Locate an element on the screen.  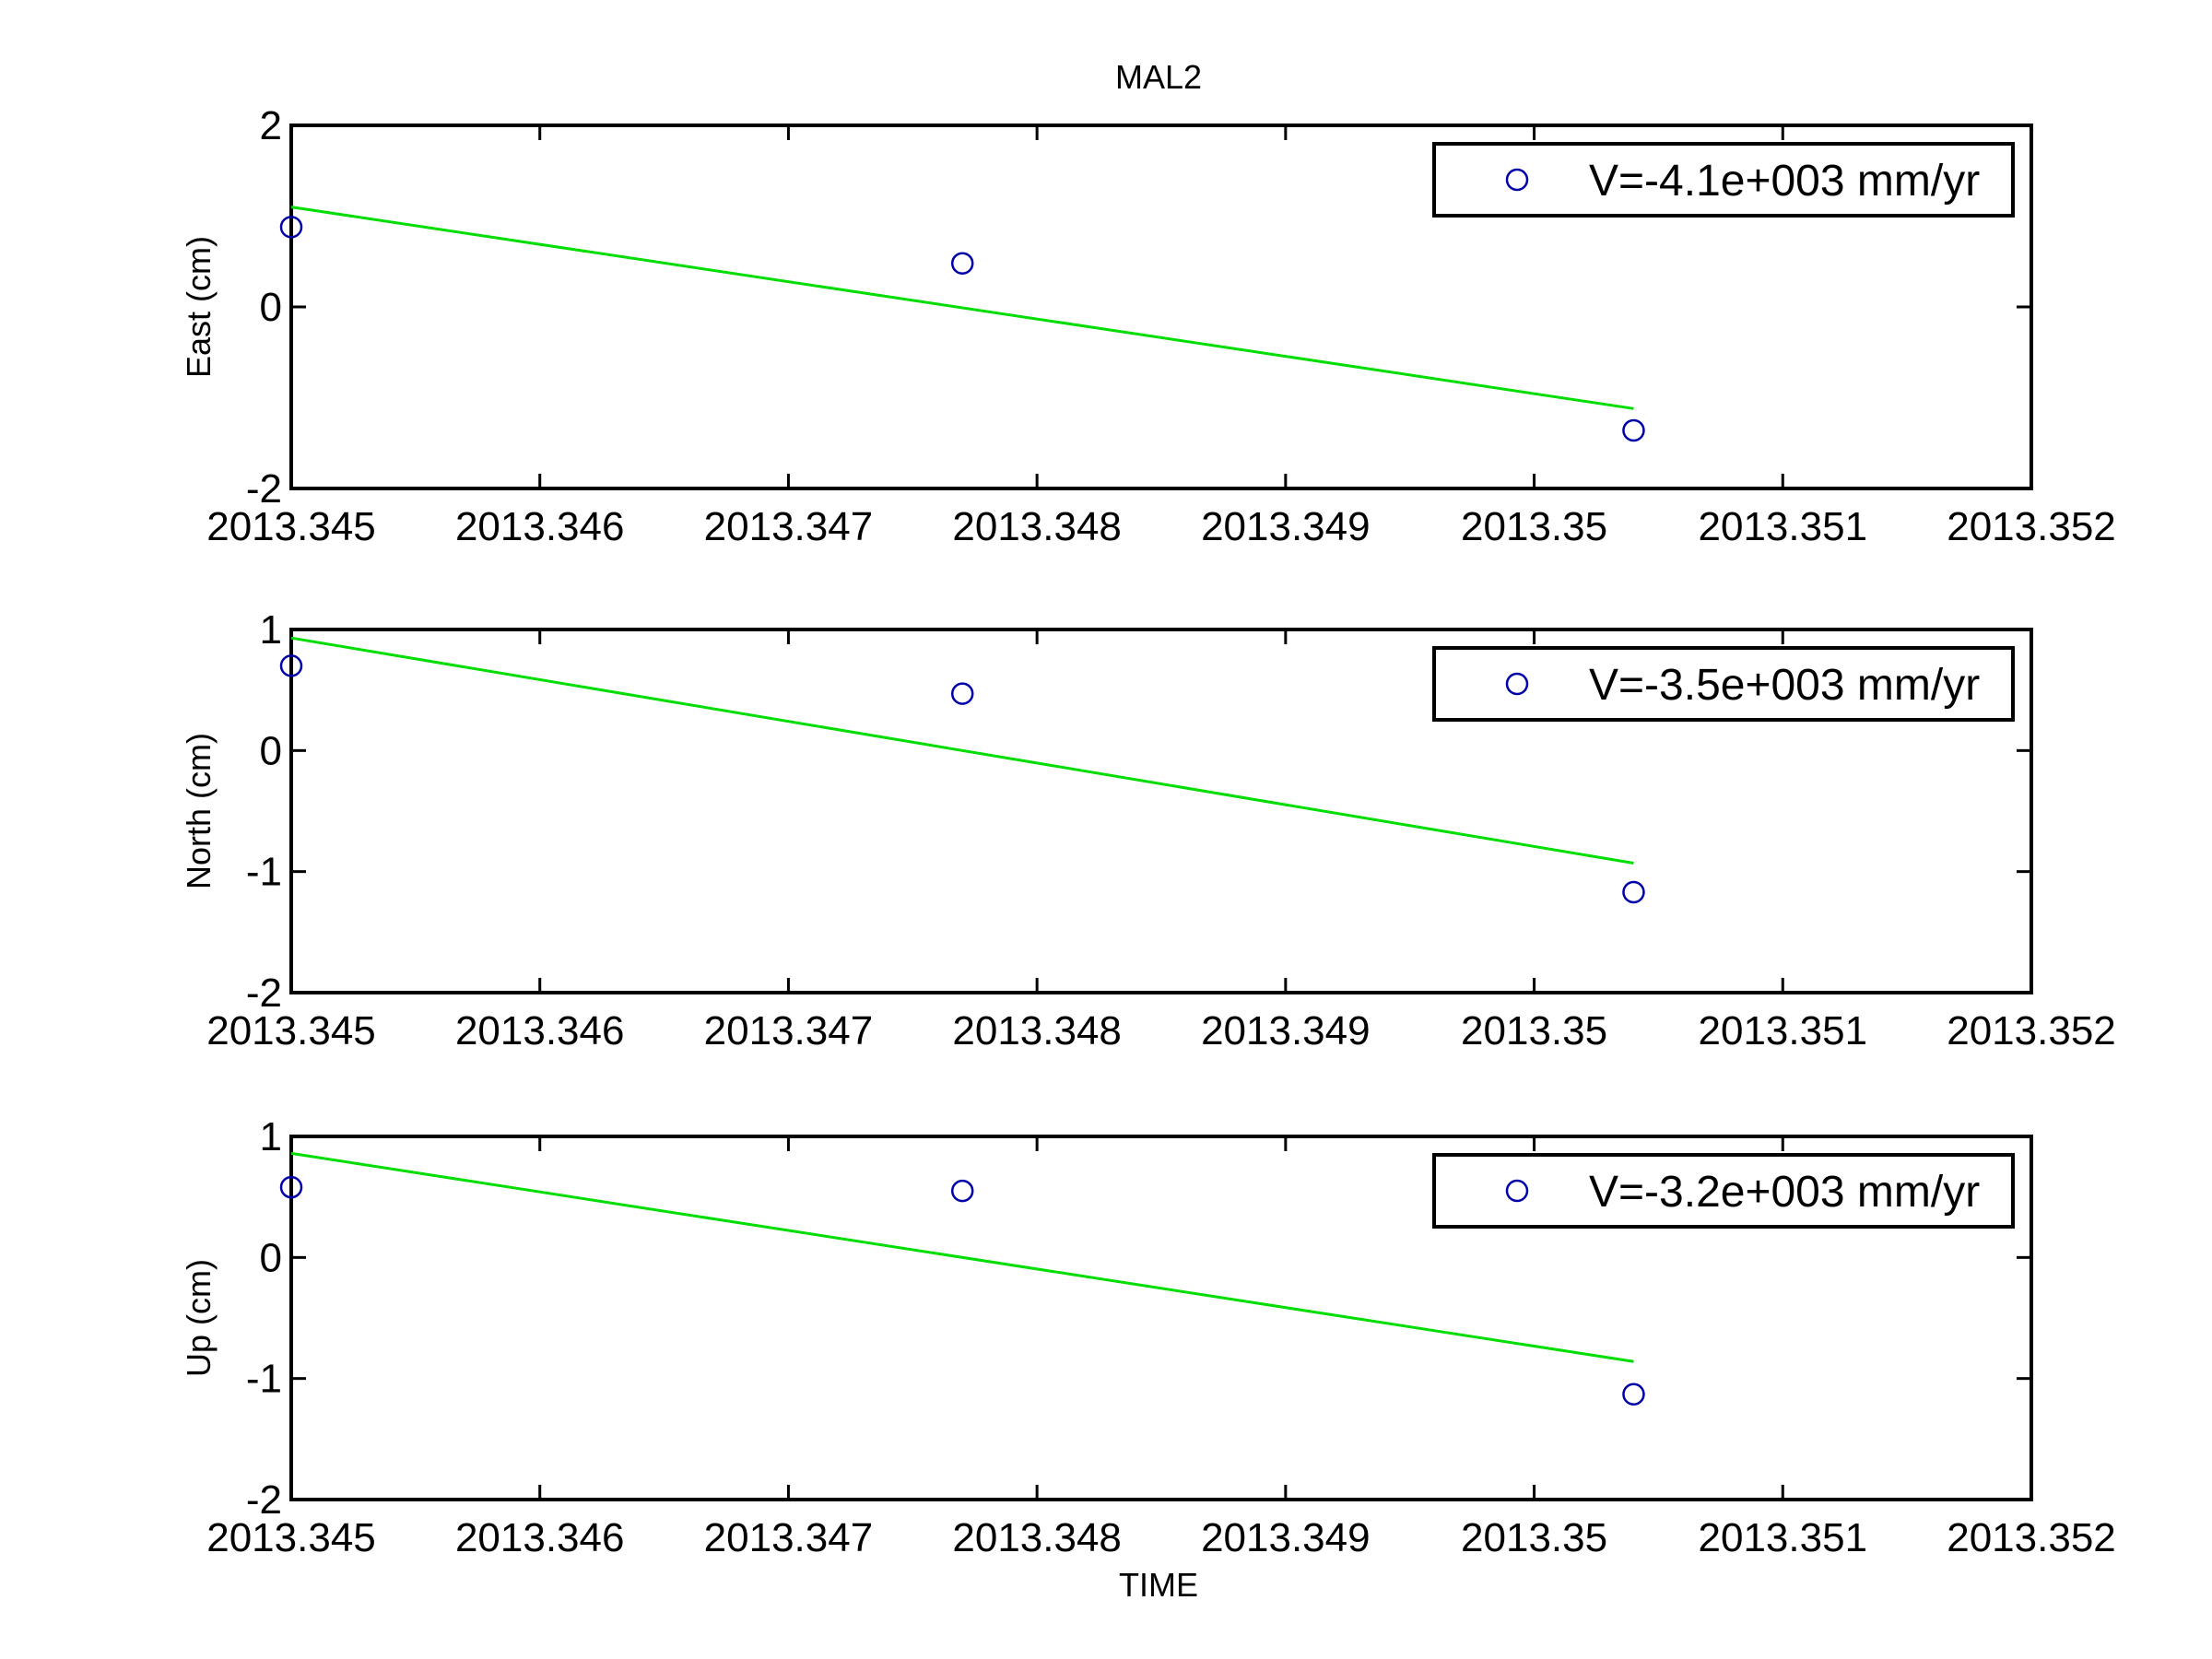
up-y-axis-label: Up (cm) is located at coordinates (199, 1318).